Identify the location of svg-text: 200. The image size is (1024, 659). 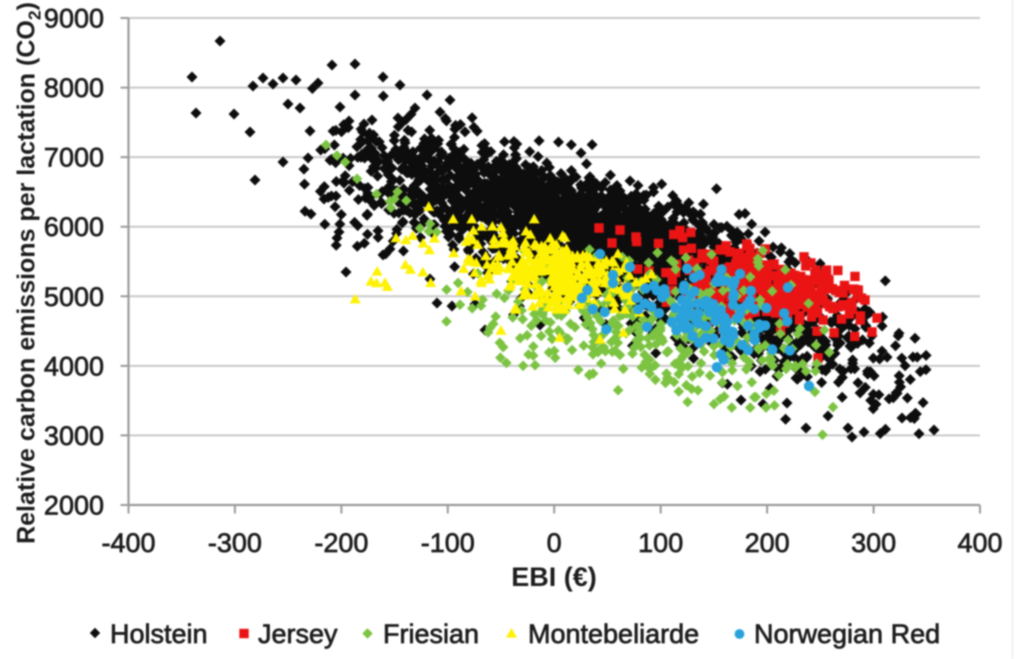
(767, 543).